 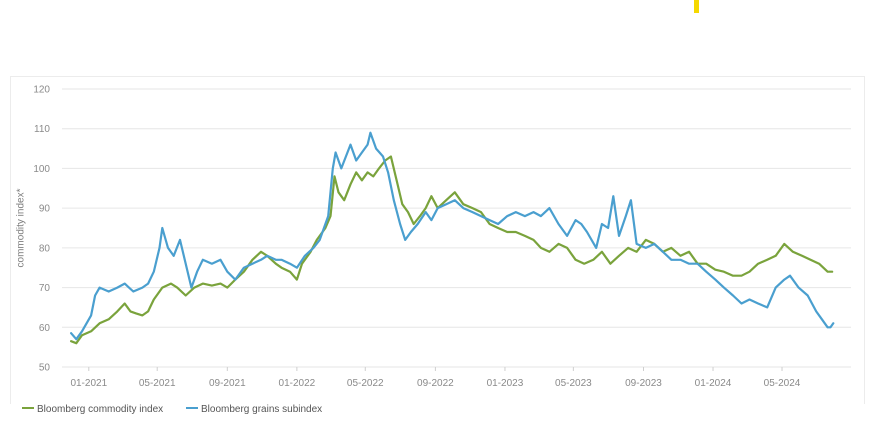 I want to click on y-tick-label-90: 90, so click(x=45, y=209).